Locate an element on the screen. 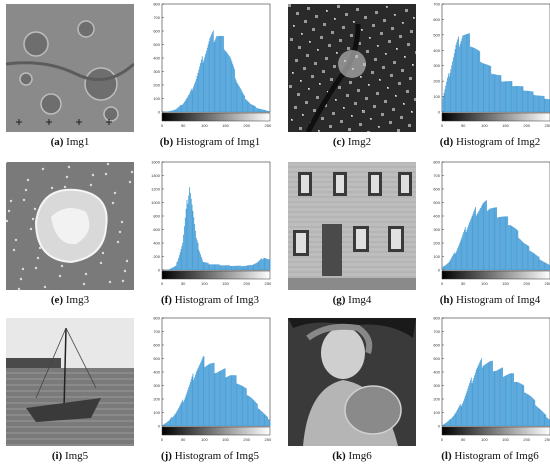  image-panel: (c) Img2 is located at coordinates (352, 78).